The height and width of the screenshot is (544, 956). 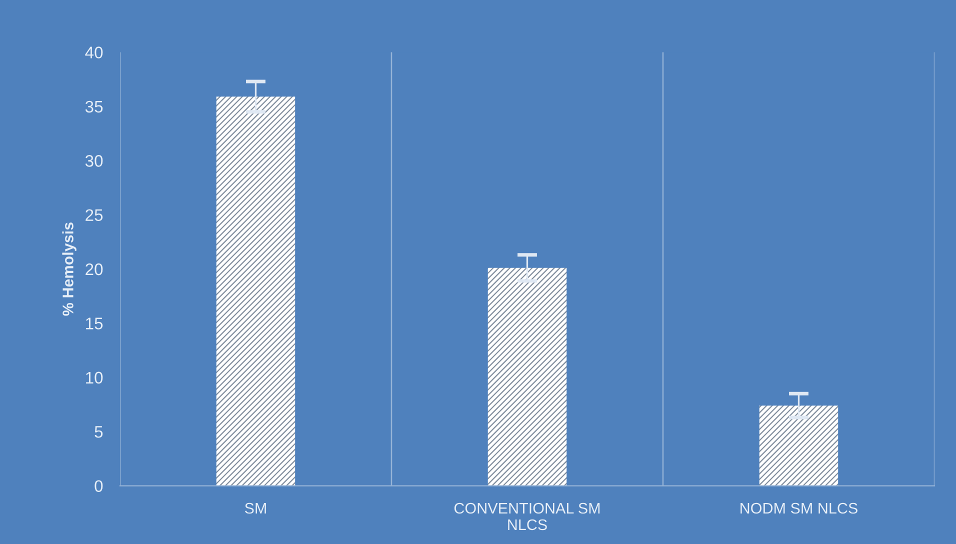 What do you see at coordinates (94, 324) in the screenshot?
I see `y-tick-label: 15` at bounding box center [94, 324].